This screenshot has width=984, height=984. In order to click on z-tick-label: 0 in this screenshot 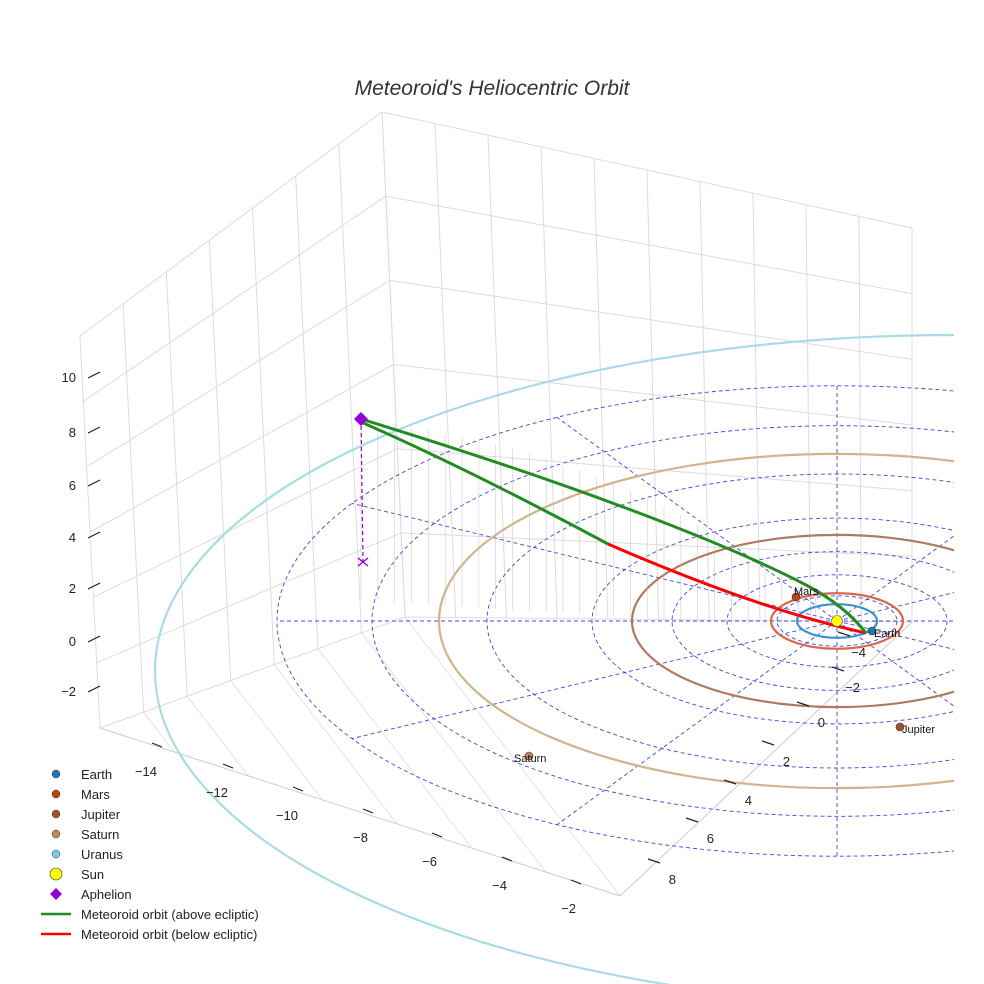, I will do `click(72, 641)`.